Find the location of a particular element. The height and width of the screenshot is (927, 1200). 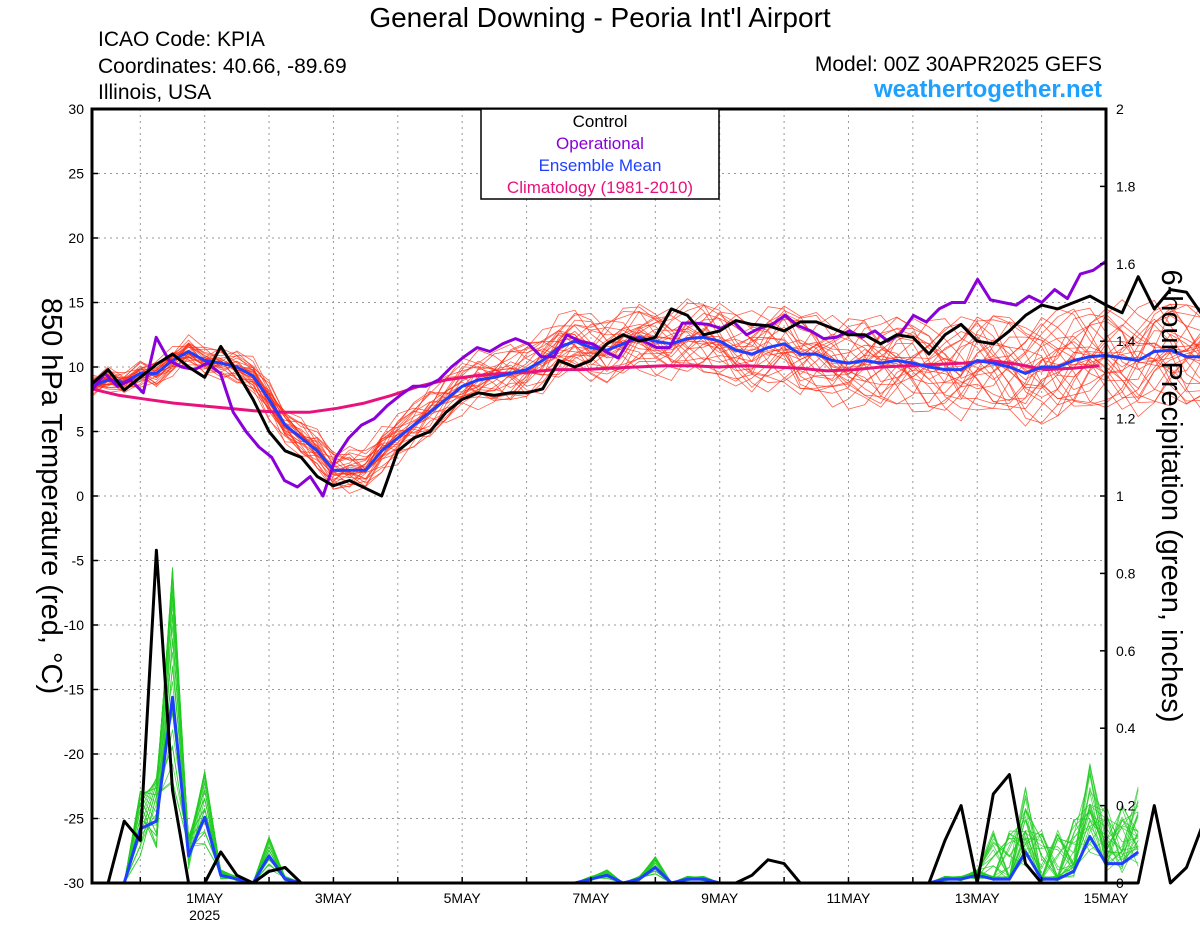

y-tick-label: 5 is located at coordinates (80, 432).